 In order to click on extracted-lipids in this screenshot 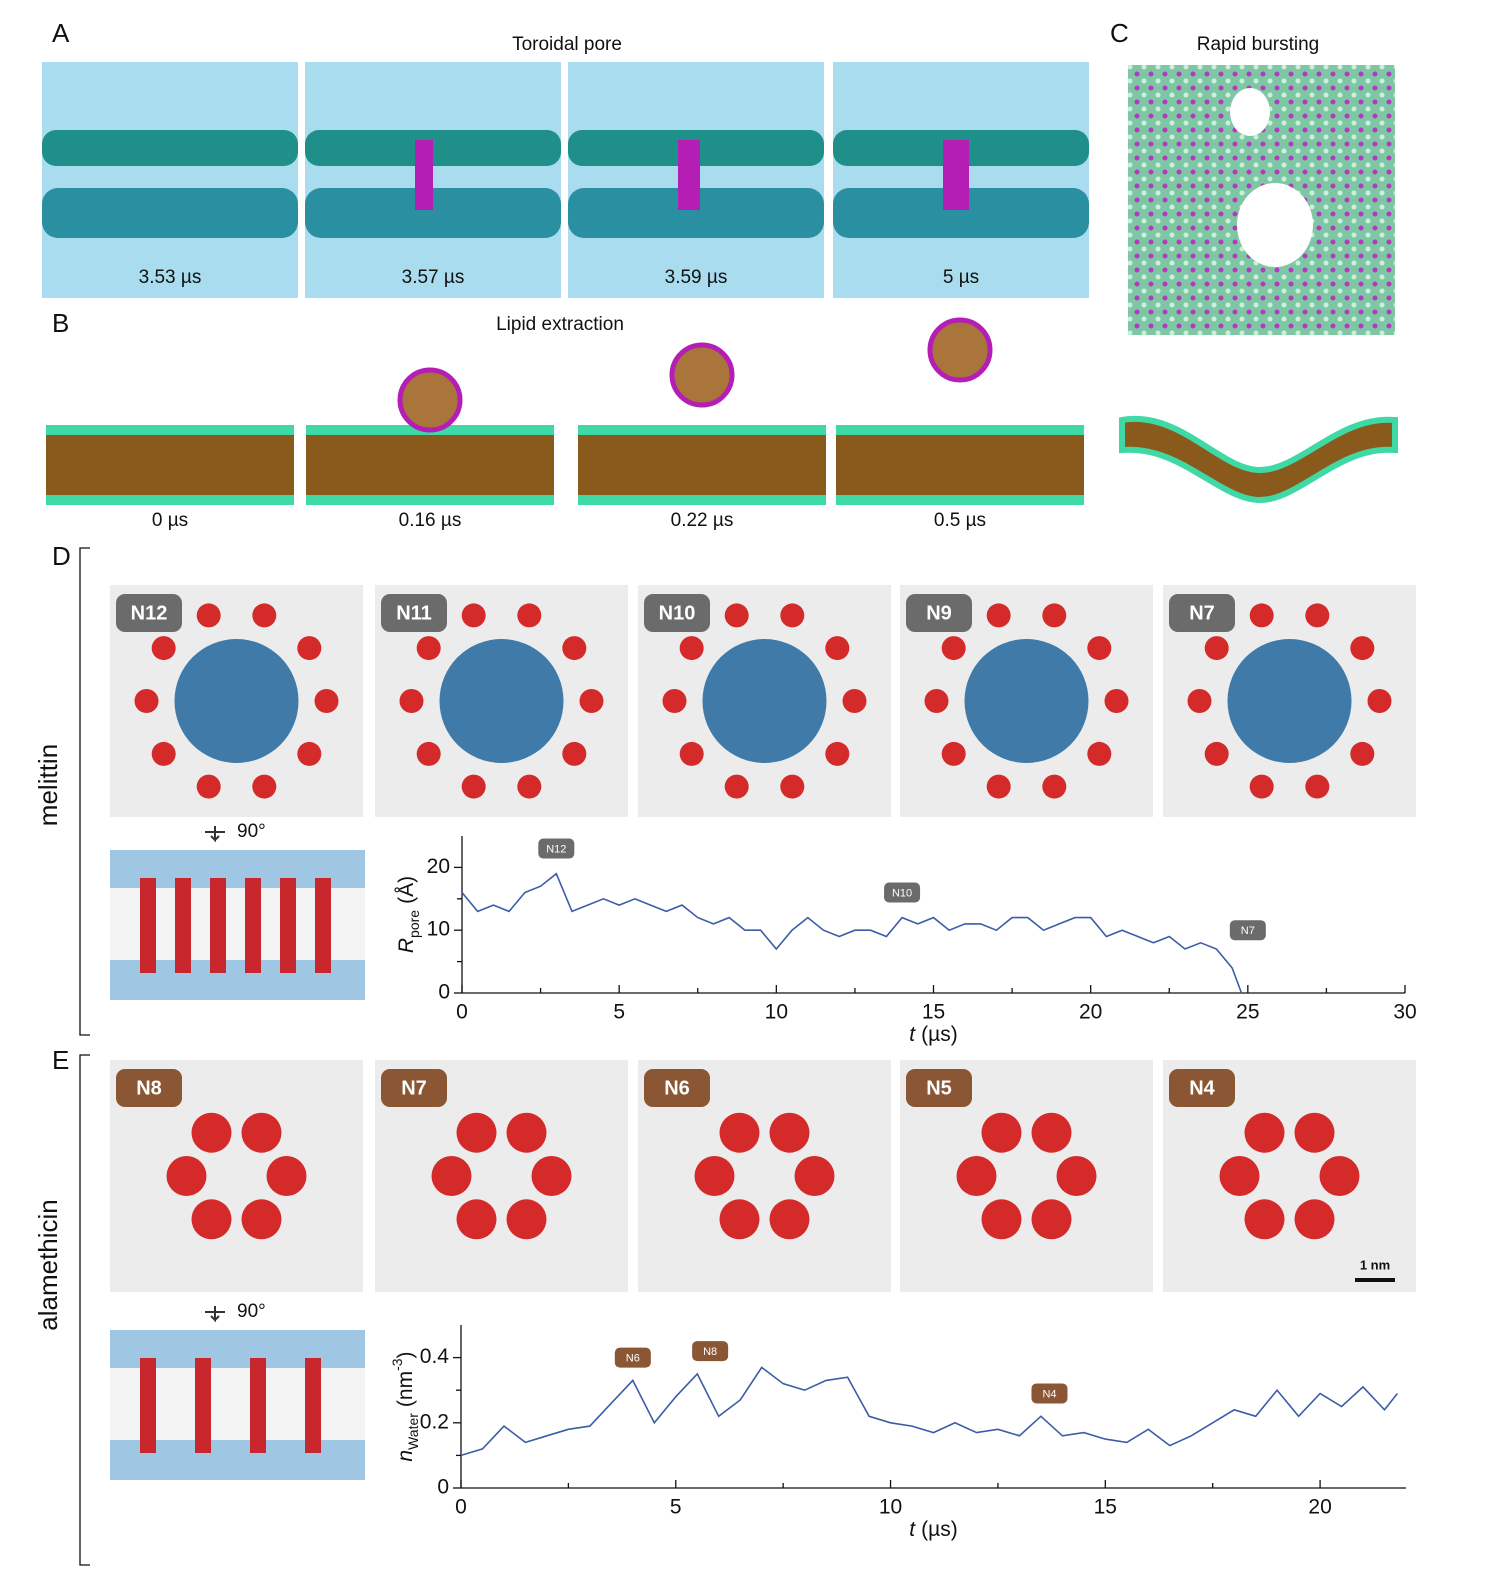, I will do `click(960, 350)`.